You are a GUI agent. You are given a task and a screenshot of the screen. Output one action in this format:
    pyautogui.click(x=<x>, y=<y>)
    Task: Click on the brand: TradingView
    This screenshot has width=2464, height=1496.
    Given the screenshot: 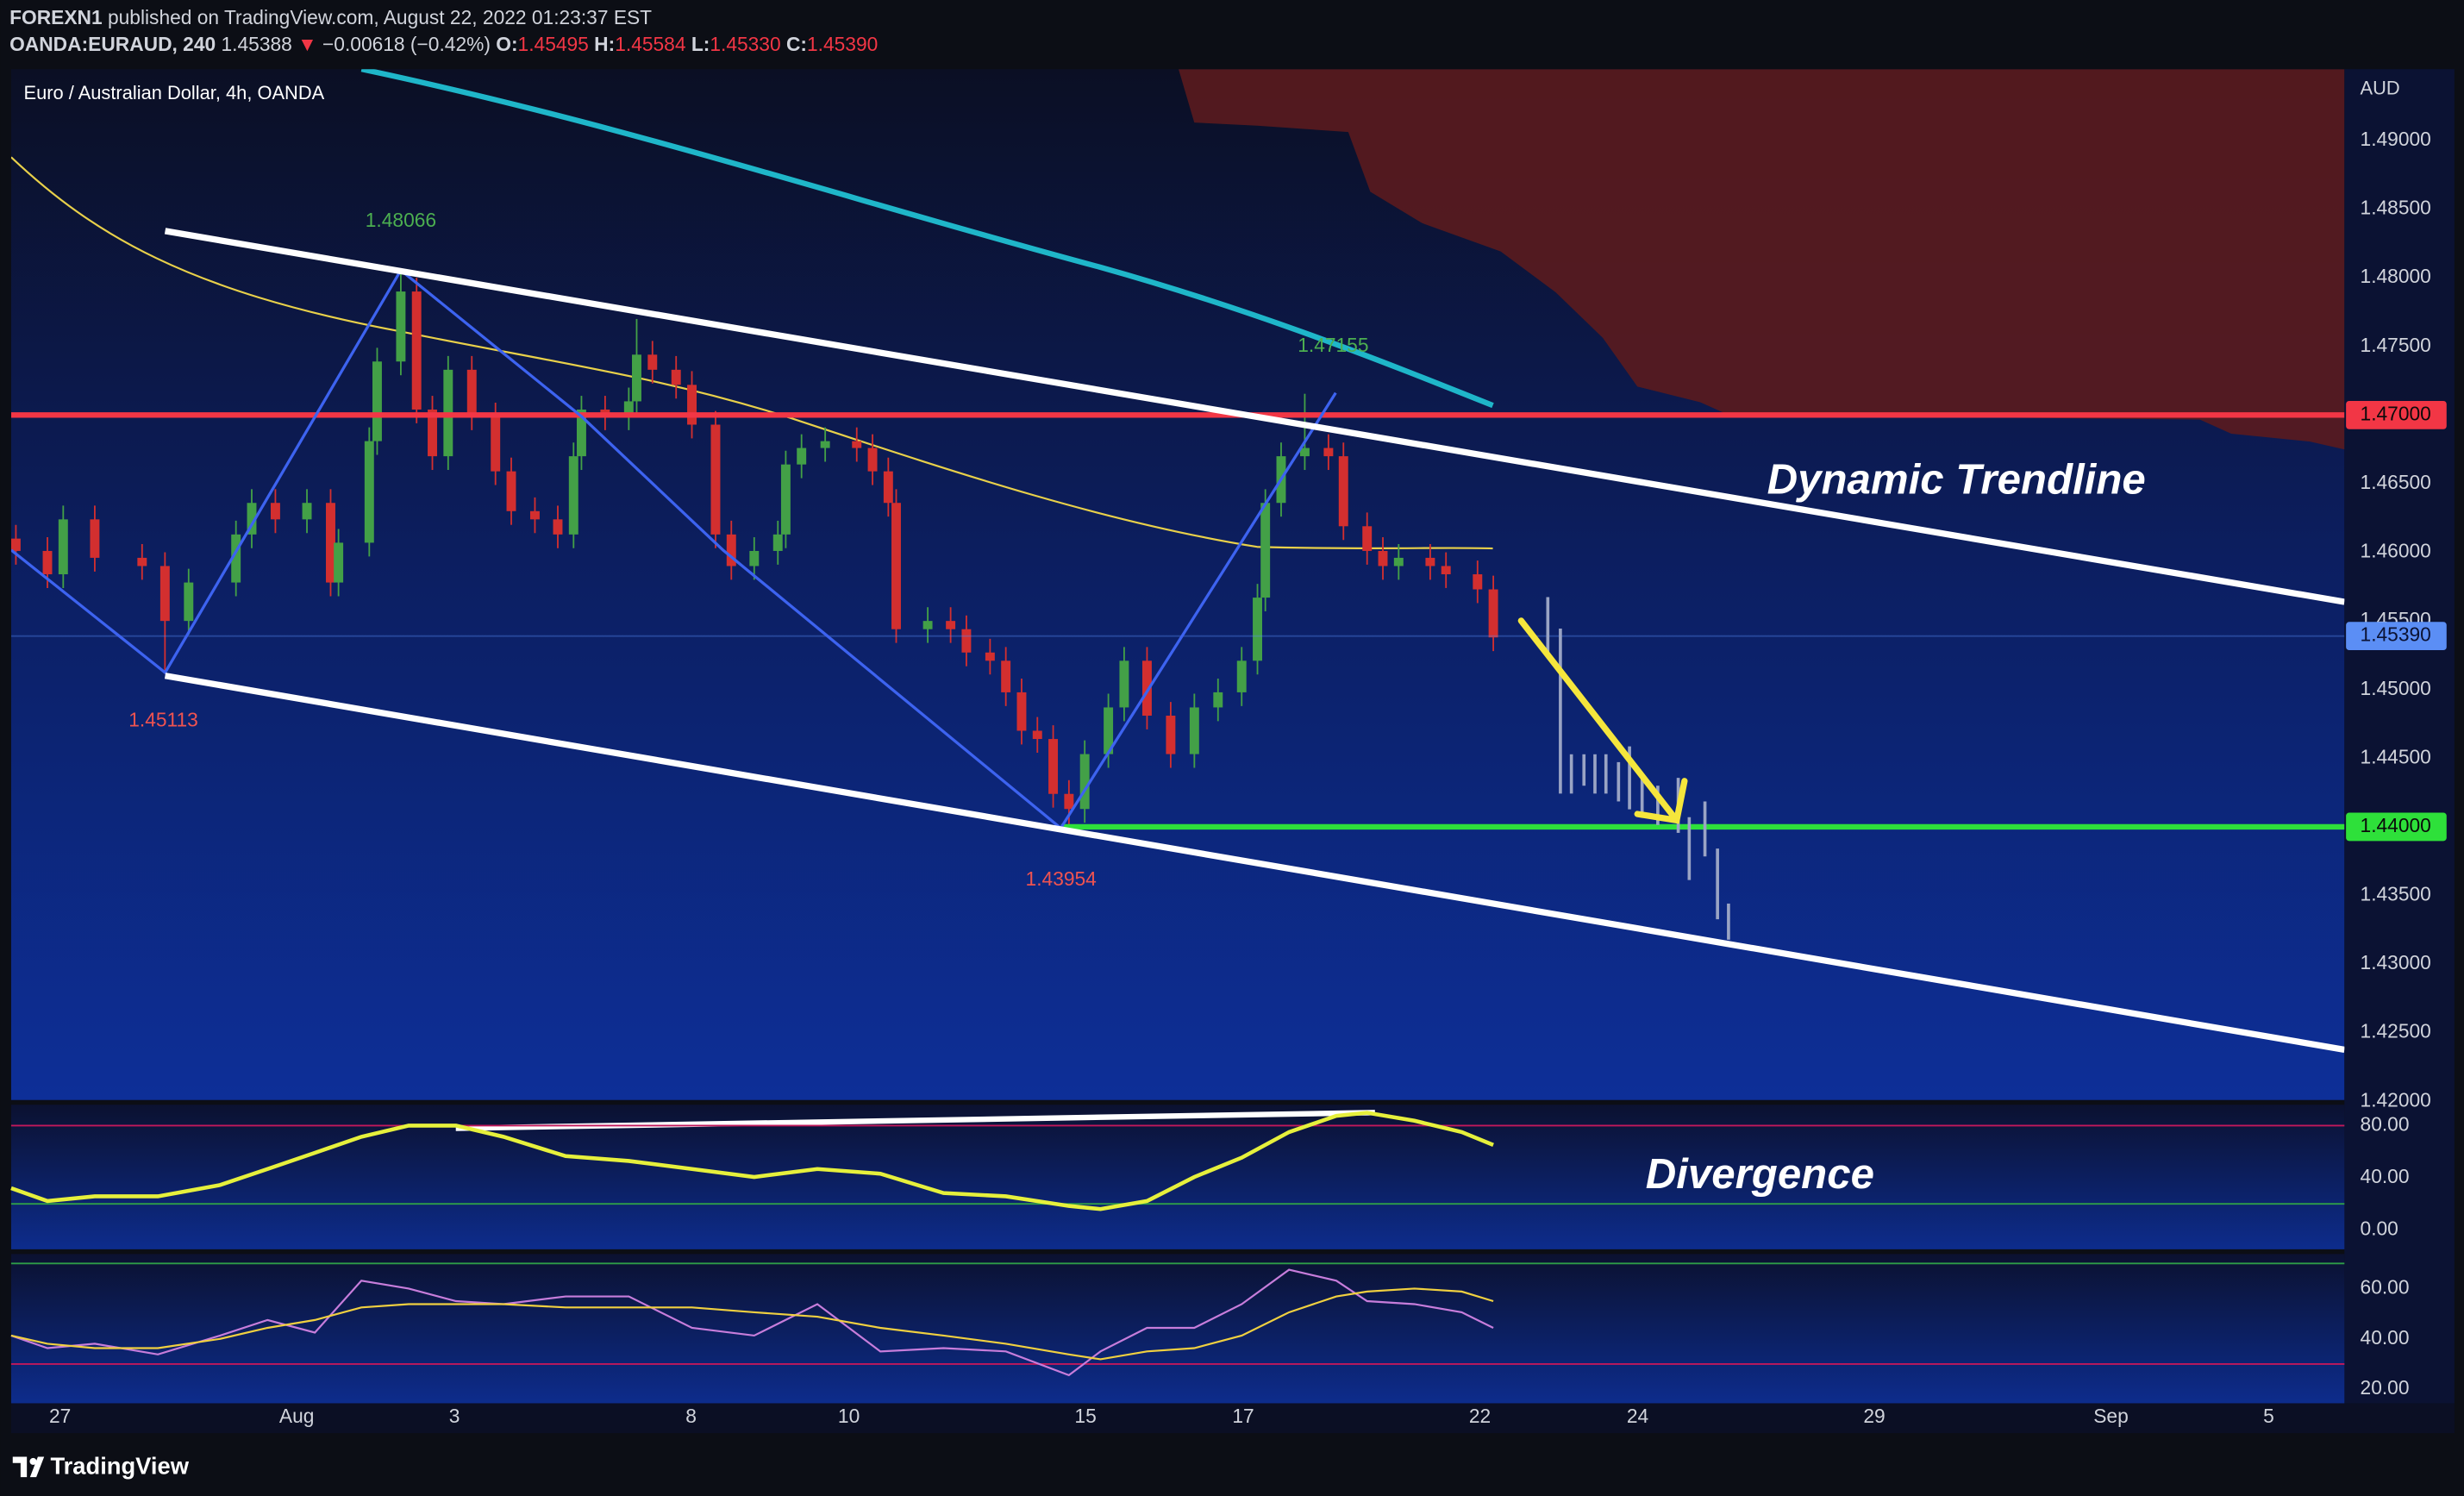 What is the action you would take?
    pyautogui.click(x=119, y=1465)
    